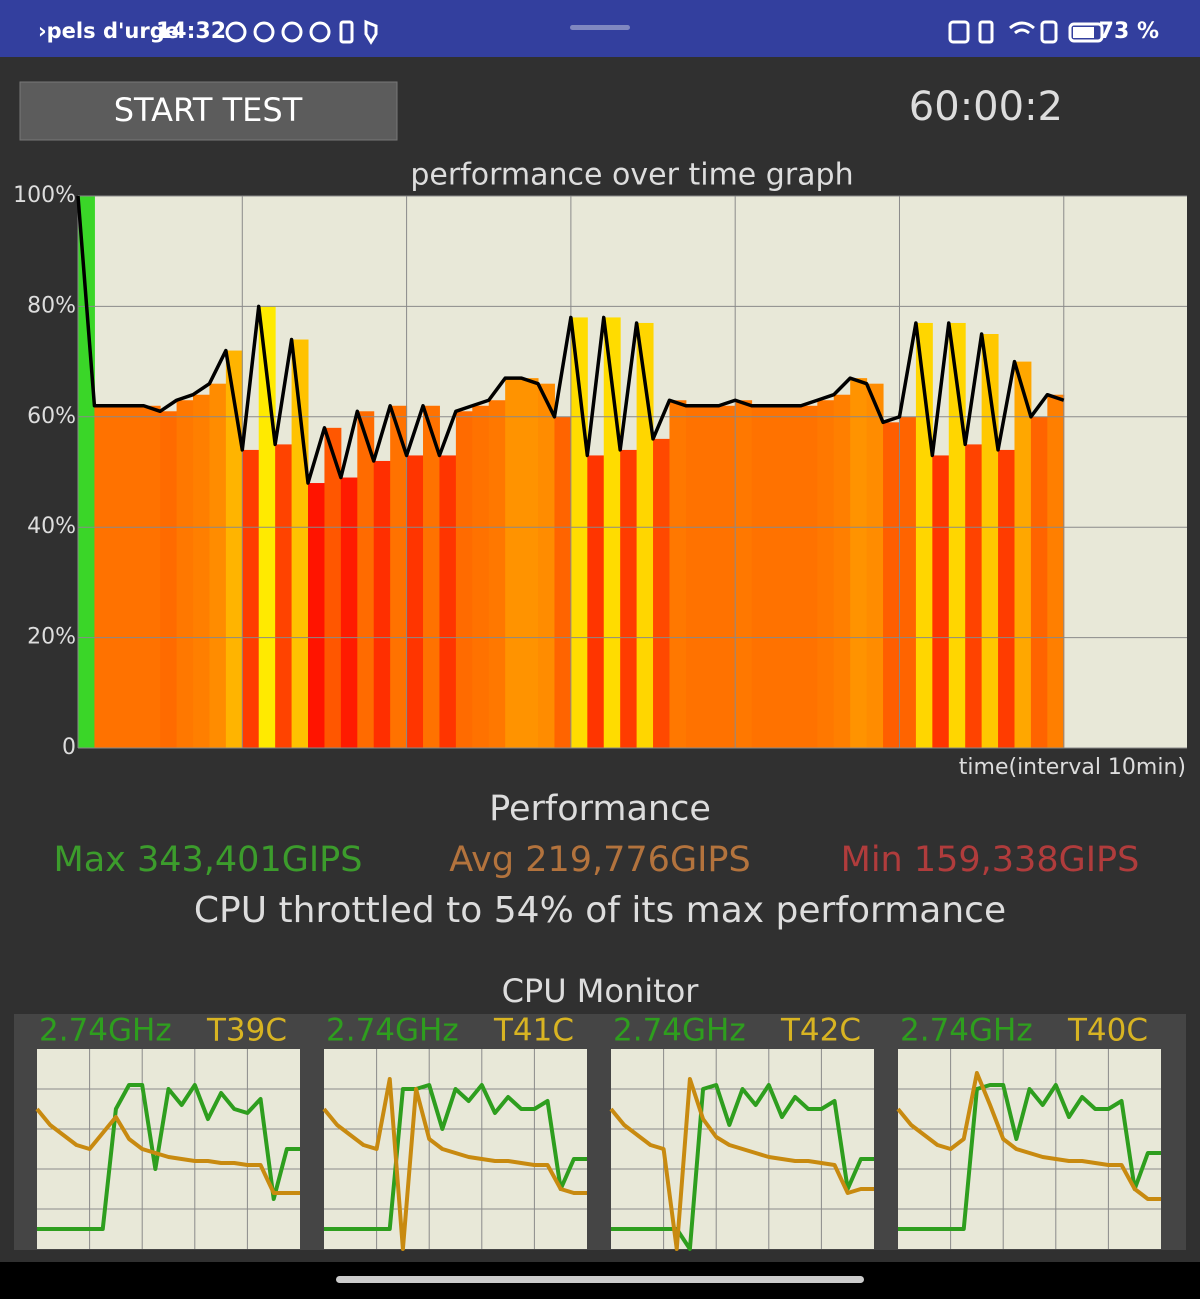 This screenshot has height=1299, width=1200. What do you see at coordinates (1107, 1031) in the screenshot?
I see `temperature-label: T40C` at bounding box center [1107, 1031].